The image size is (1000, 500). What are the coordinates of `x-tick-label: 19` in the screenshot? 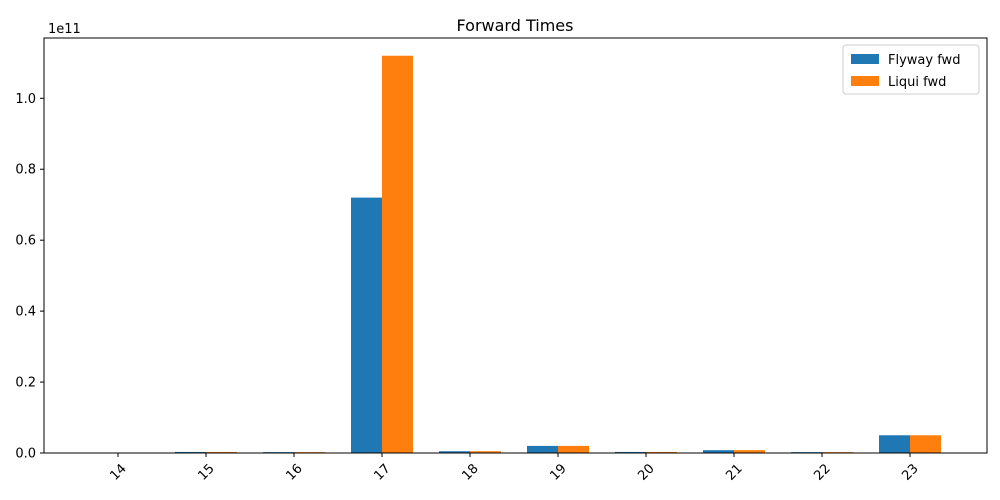 It's located at (558, 472).